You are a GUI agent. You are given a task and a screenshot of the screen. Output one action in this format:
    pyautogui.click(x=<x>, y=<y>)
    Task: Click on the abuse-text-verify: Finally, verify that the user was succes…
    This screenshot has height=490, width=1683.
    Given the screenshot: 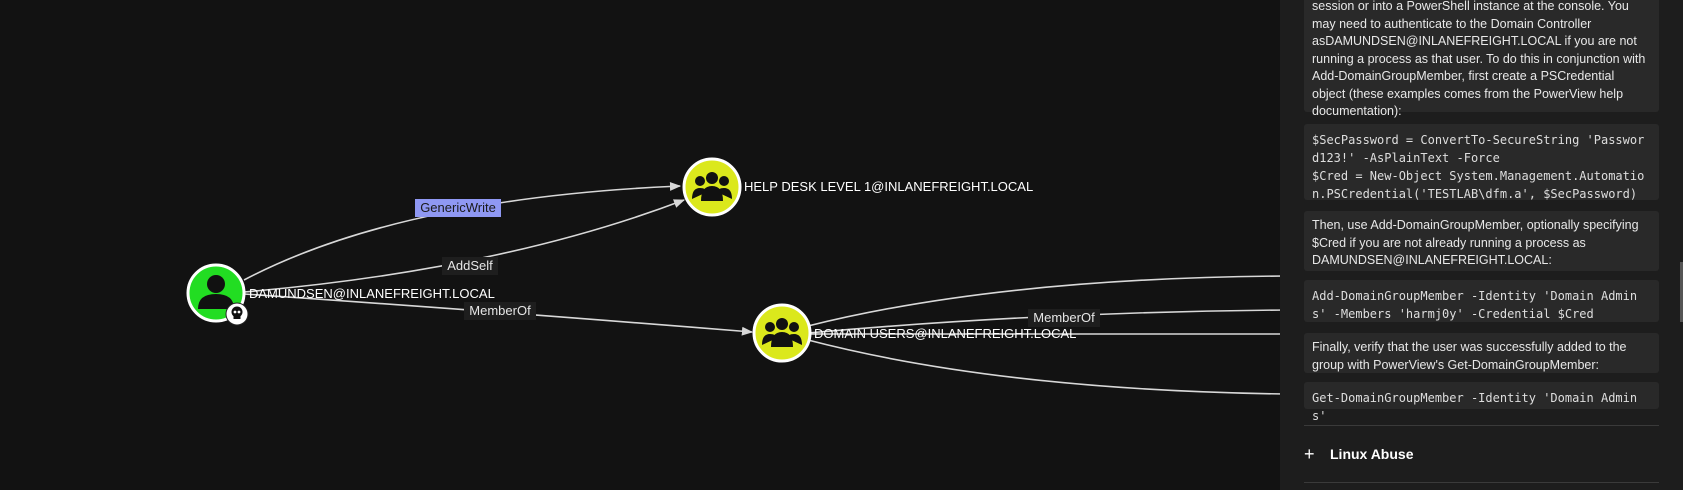 What is the action you would take?
    pyautogui.click(x=1481, y=353)
    